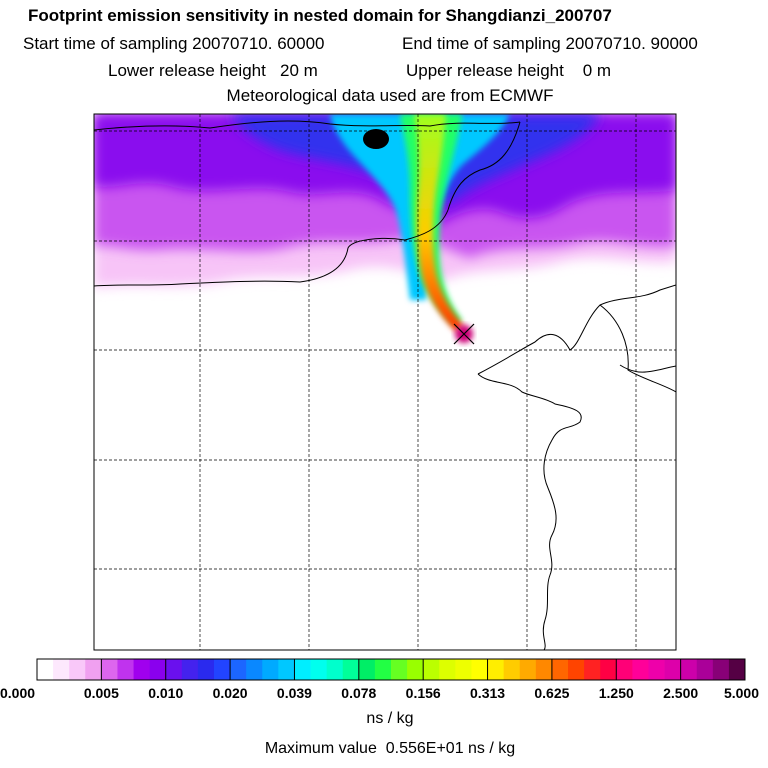  I want to click on colorbar-tick-label: 0.313, so click(487, 693).